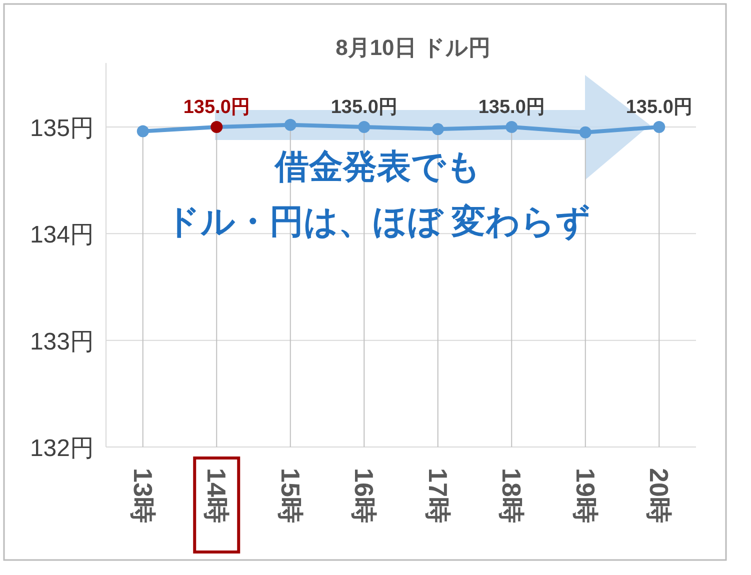 Image resolution: width=751 pixels, height=575 pixels. I want to click on x-tick-label: 20時, so click(659, 495).